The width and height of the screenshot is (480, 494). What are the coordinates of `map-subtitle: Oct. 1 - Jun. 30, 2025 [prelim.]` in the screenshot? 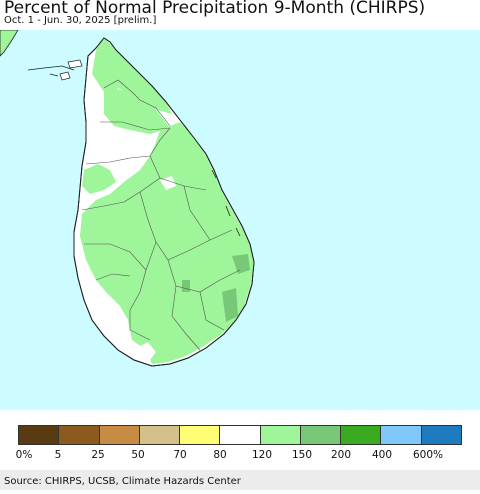 It's located at (80, 20).